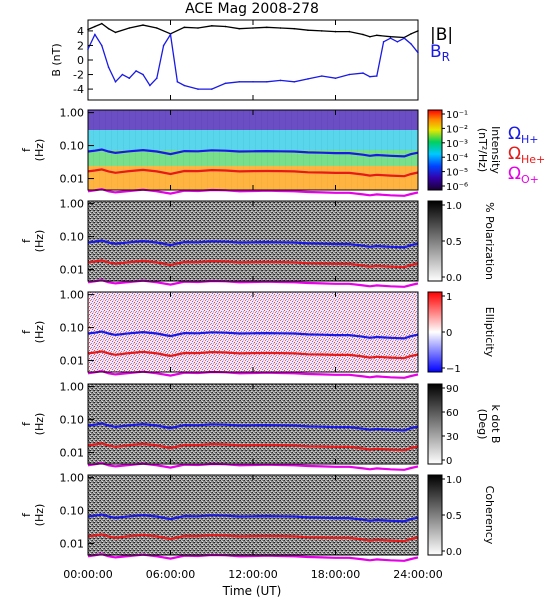 The image size is (550, 600). I want to click on panel-frame, so click(253, 60).